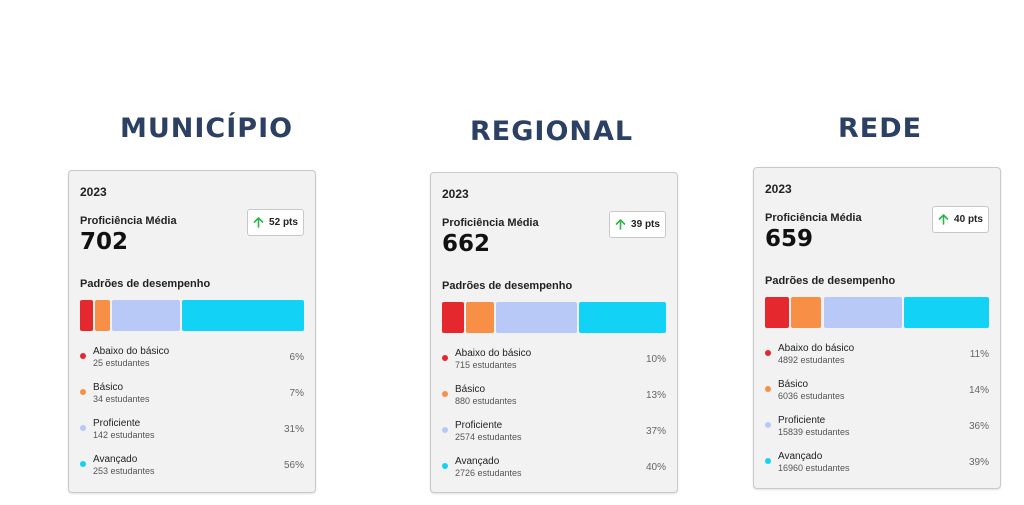  What do you see at coordinates (655, 431) in the screenshot?
I see `legend-percent: 37%` at bounding box center [655, 431].